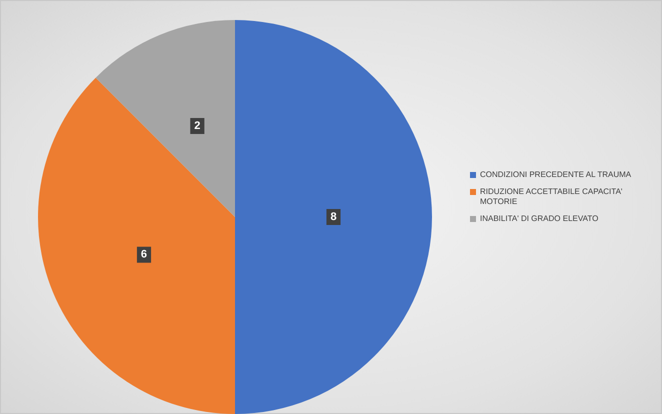  I want to click on data-label: 8, so click(333, 217).